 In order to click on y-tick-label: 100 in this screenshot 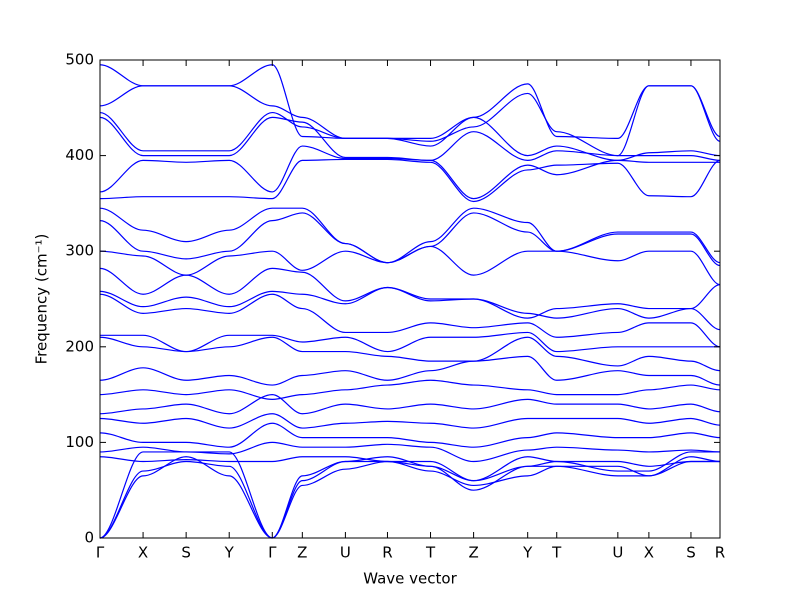, I will do `click(79, 442)`.